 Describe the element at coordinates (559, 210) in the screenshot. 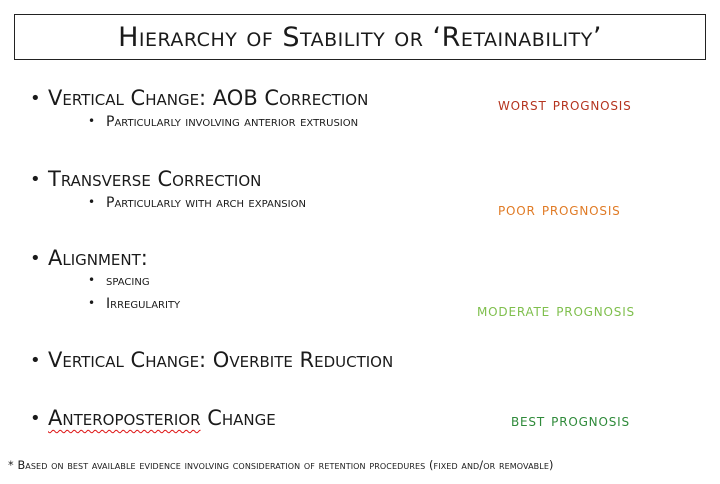

I see `prognosis-poor: poor prognosis` at that location.